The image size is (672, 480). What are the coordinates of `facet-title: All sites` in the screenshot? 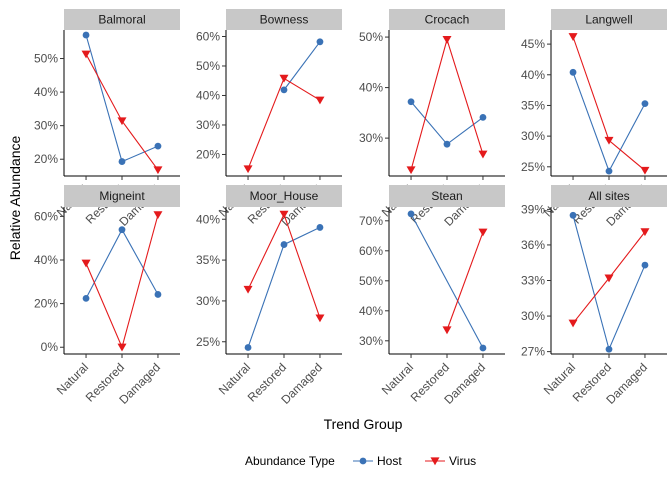 It's located at (608, 196).